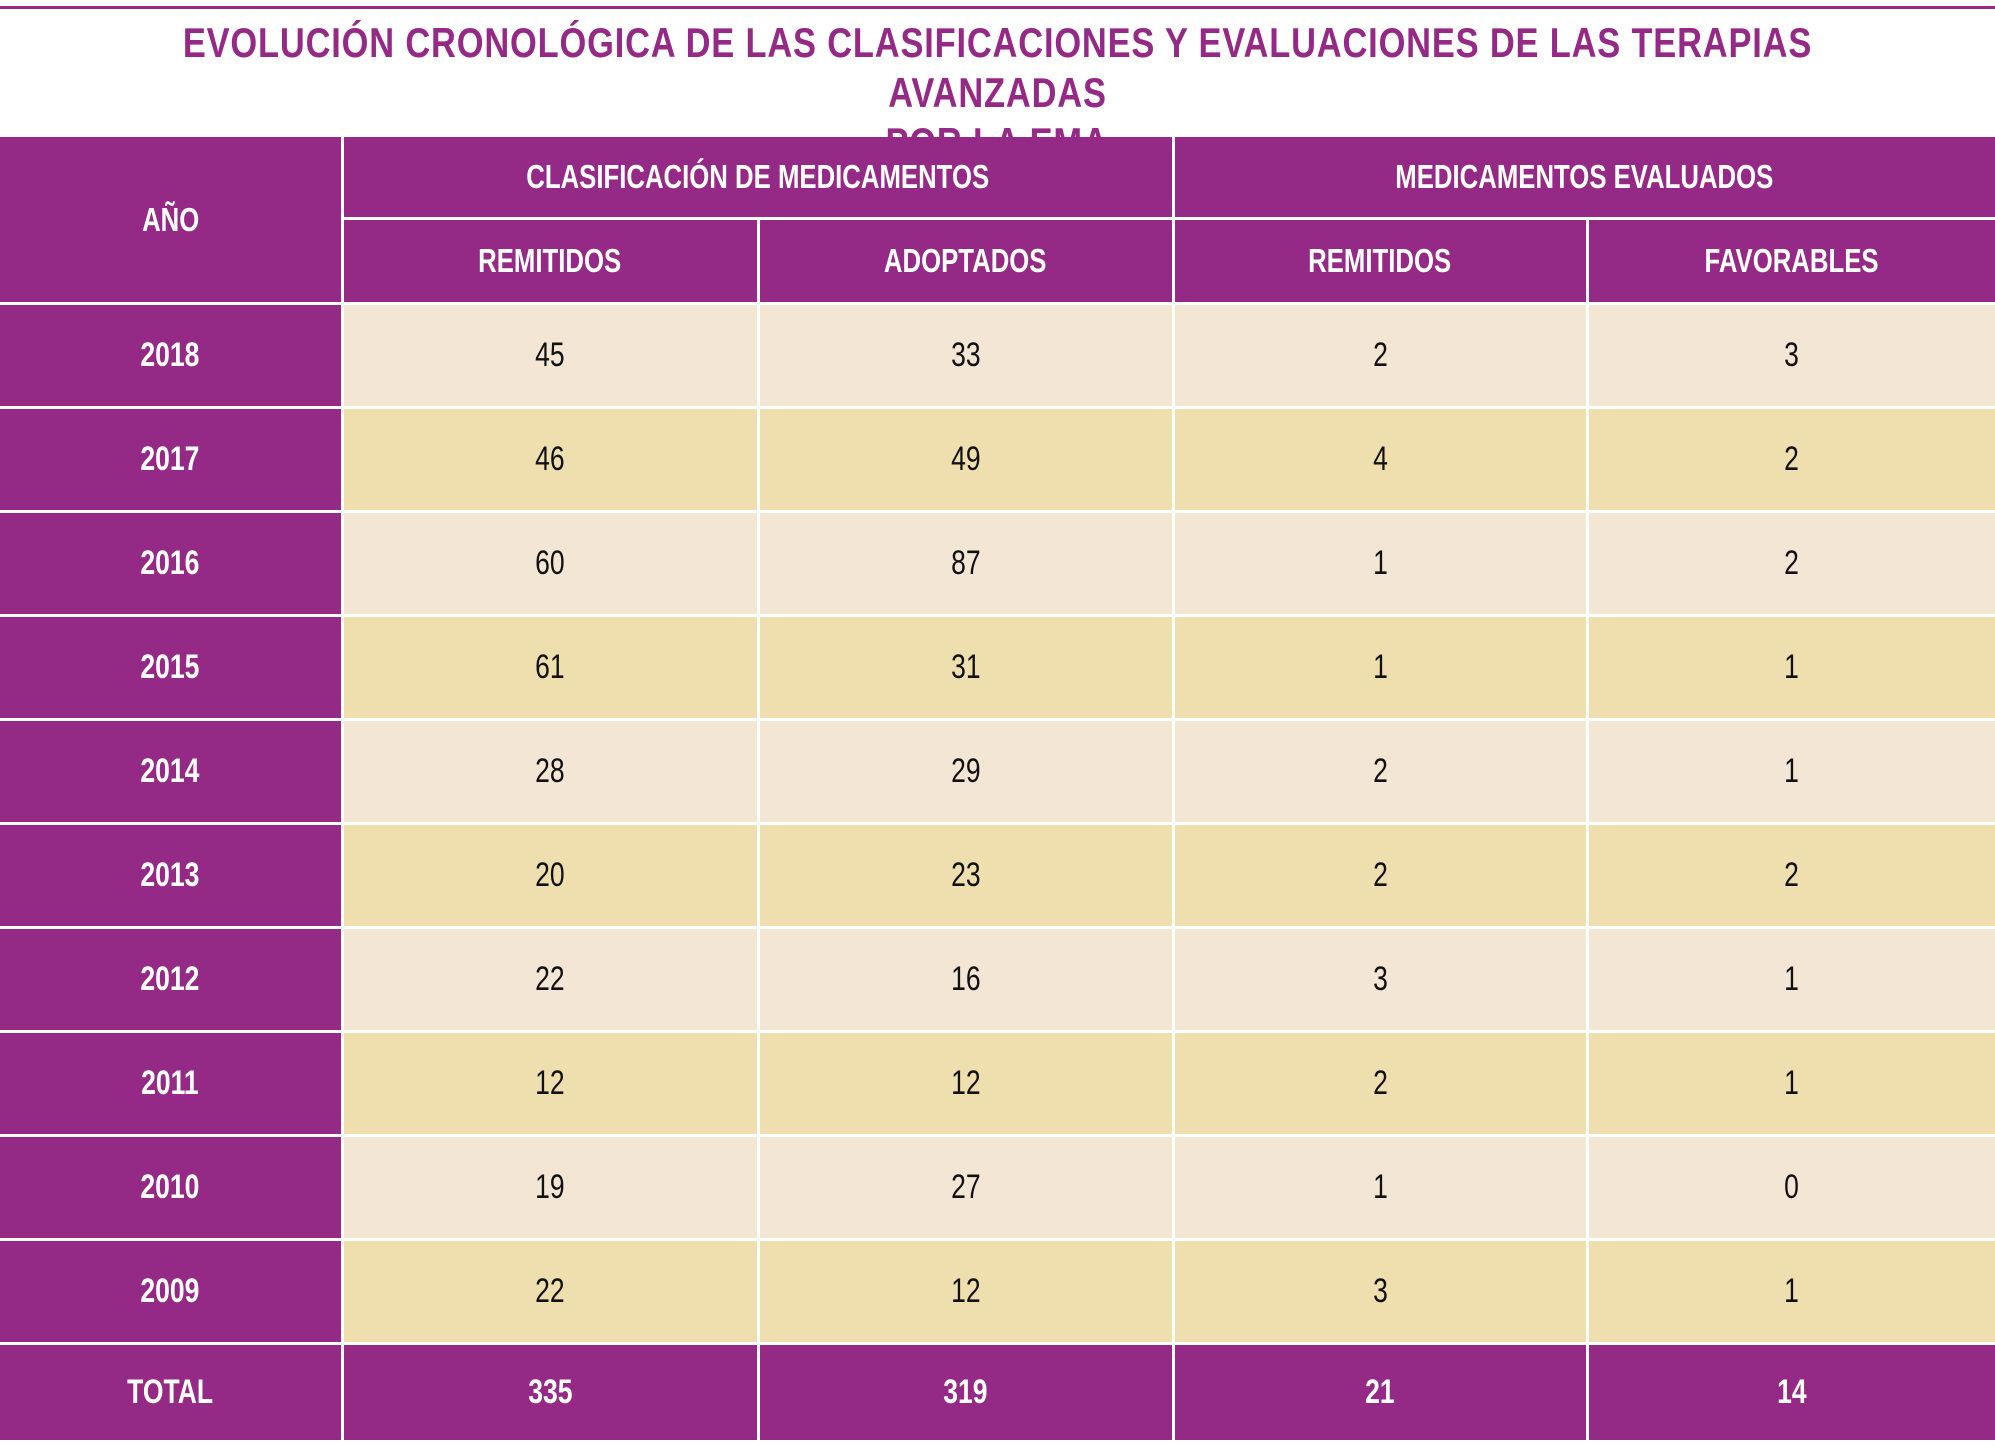 The height and width of the screenshot is (1445, 1995). What do you see at coordinates (172, 1291) in the screenshot?
I see `year-cell: 2009` at bounding box center [172, 1291].